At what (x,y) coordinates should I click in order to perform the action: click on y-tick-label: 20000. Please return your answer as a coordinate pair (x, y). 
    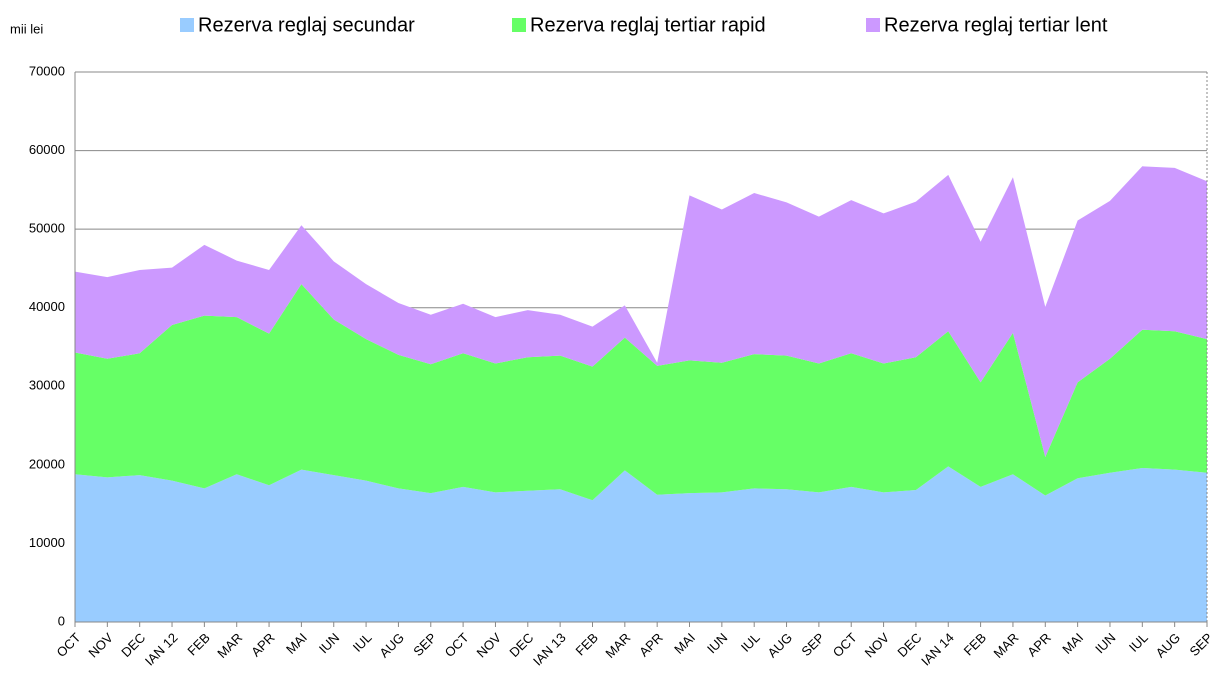
    Looking at the image, I should click on (47, 463).